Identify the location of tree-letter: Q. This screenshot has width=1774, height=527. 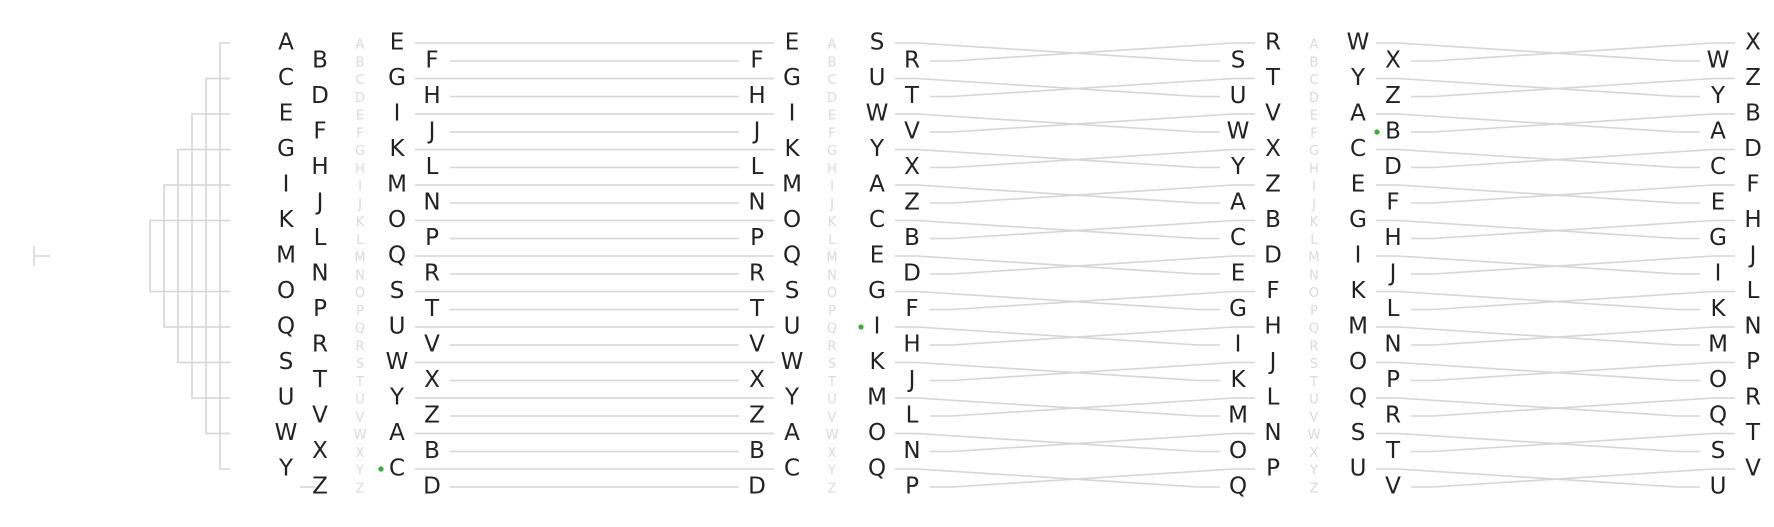
(286, 327).